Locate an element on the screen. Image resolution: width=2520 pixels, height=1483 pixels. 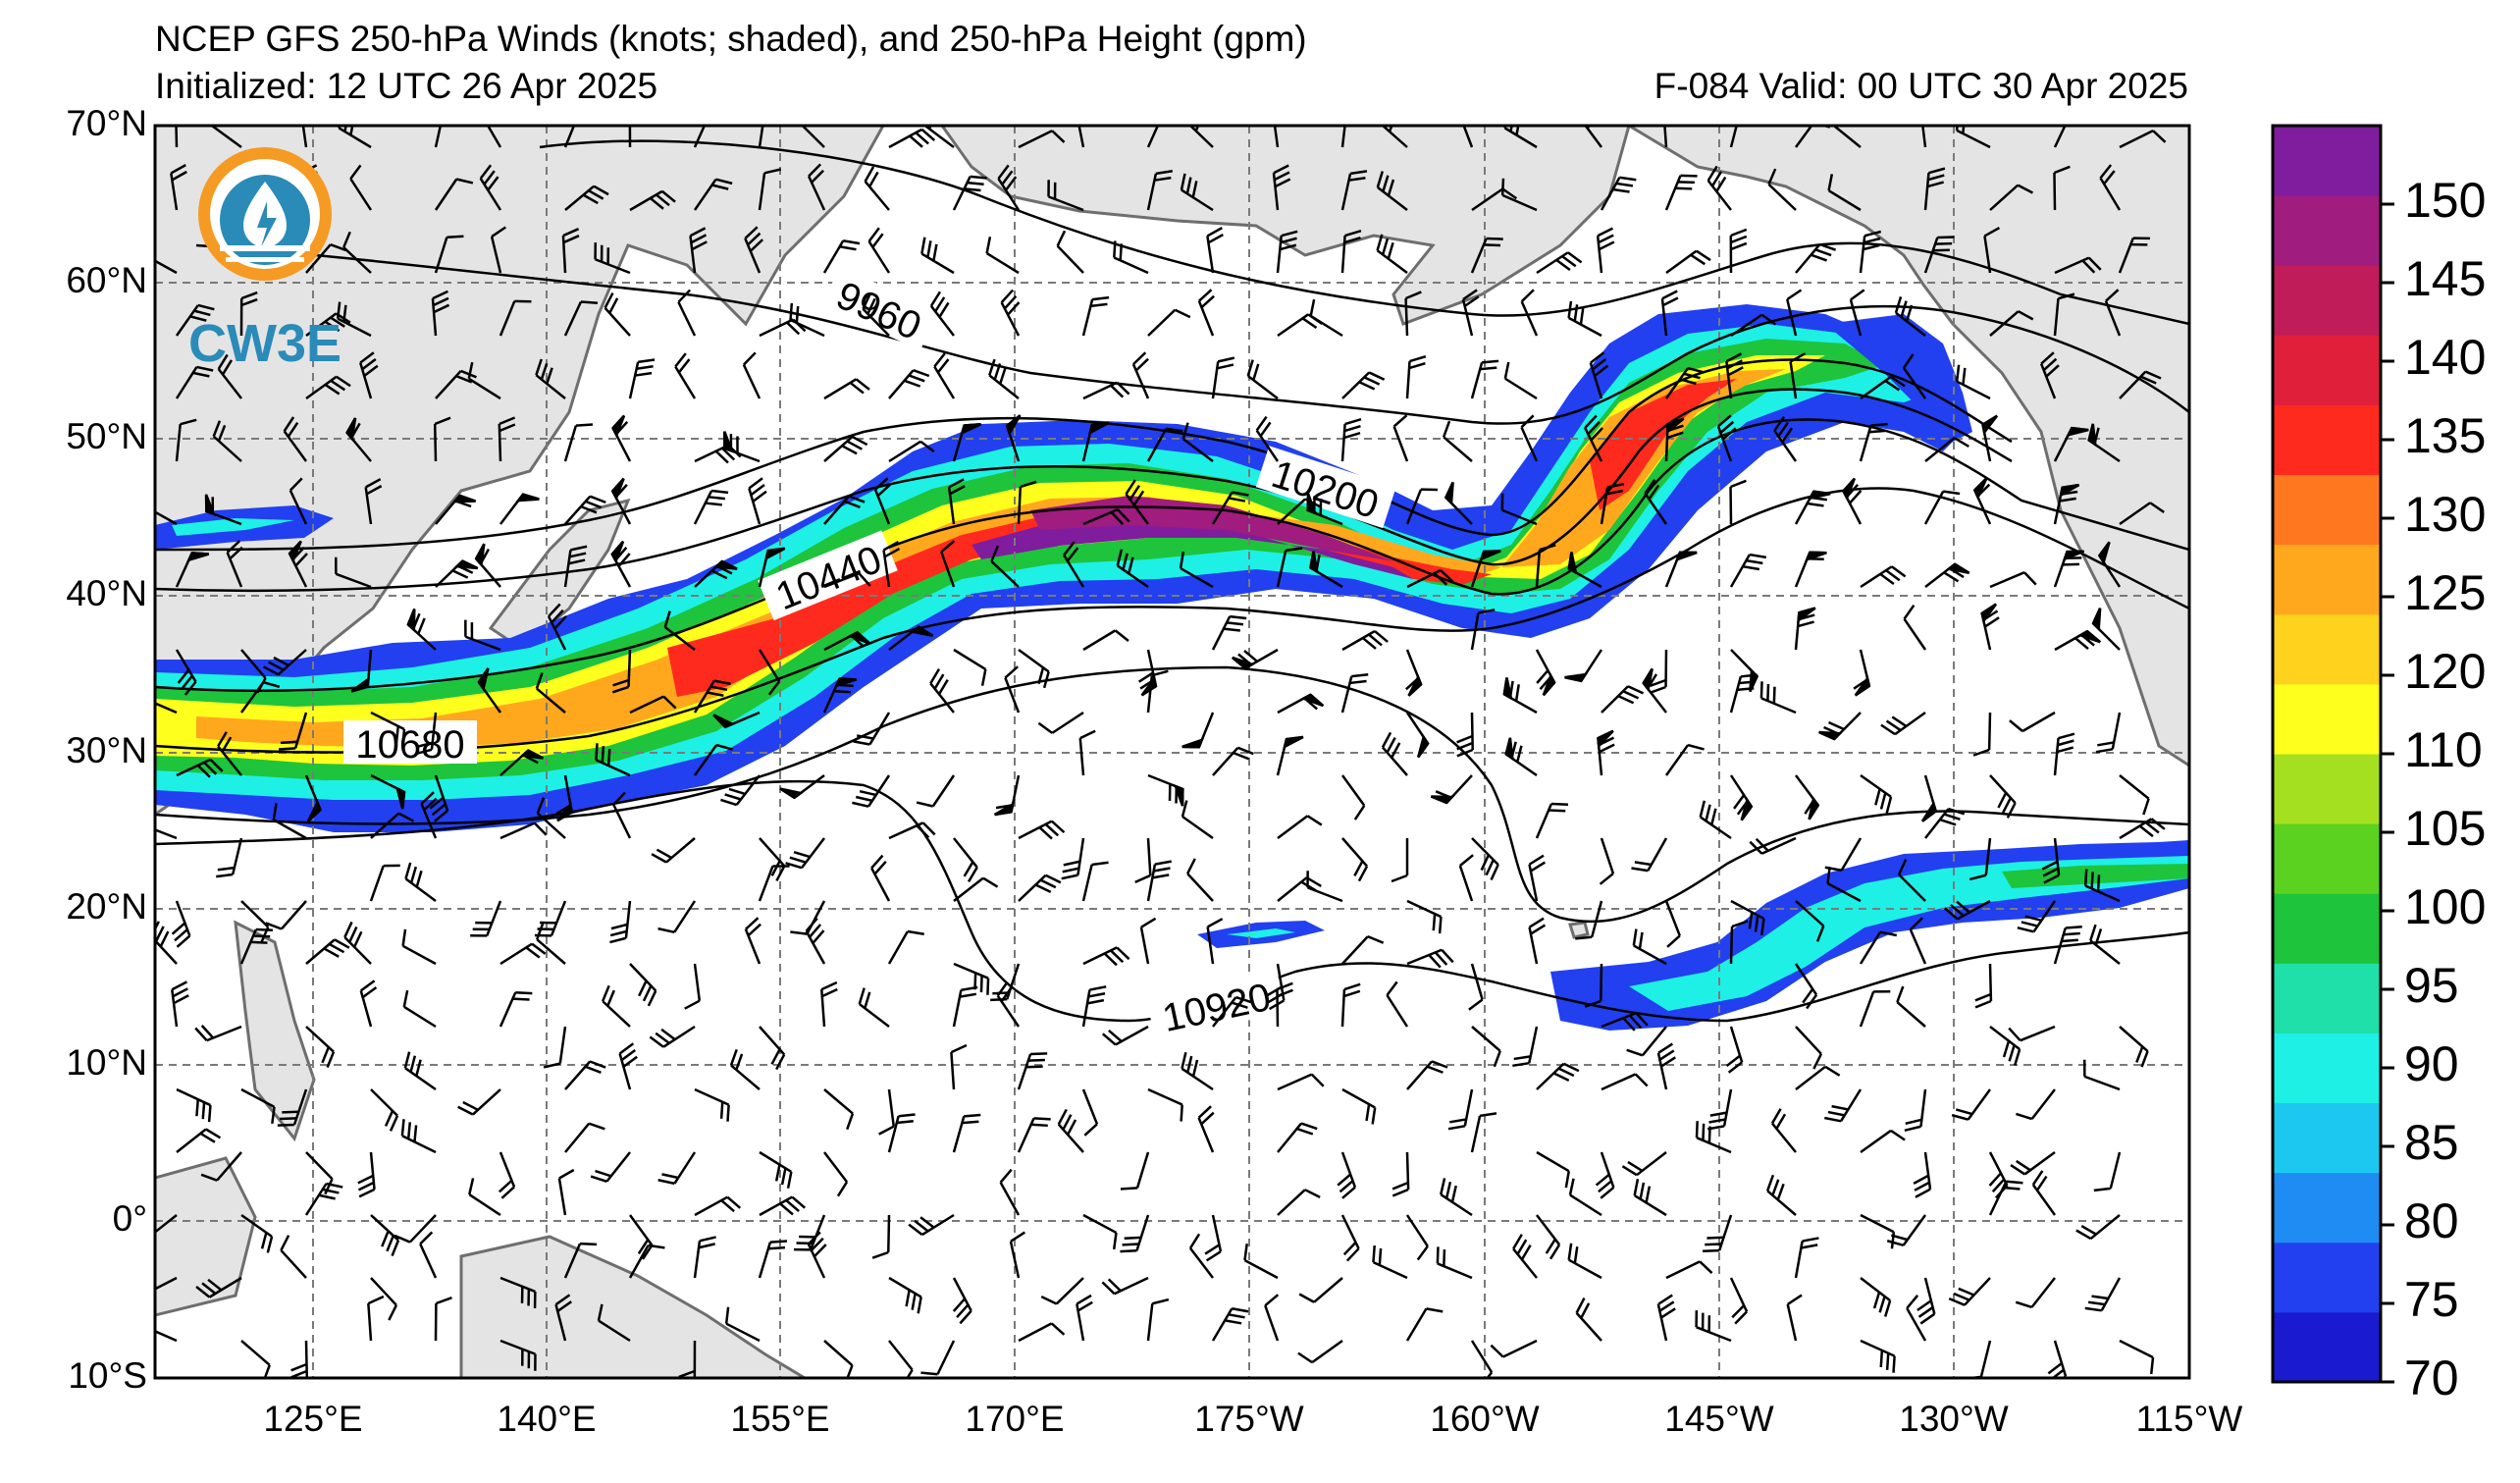
lon-label: 160°W is located at coordinates (1485, 1419).